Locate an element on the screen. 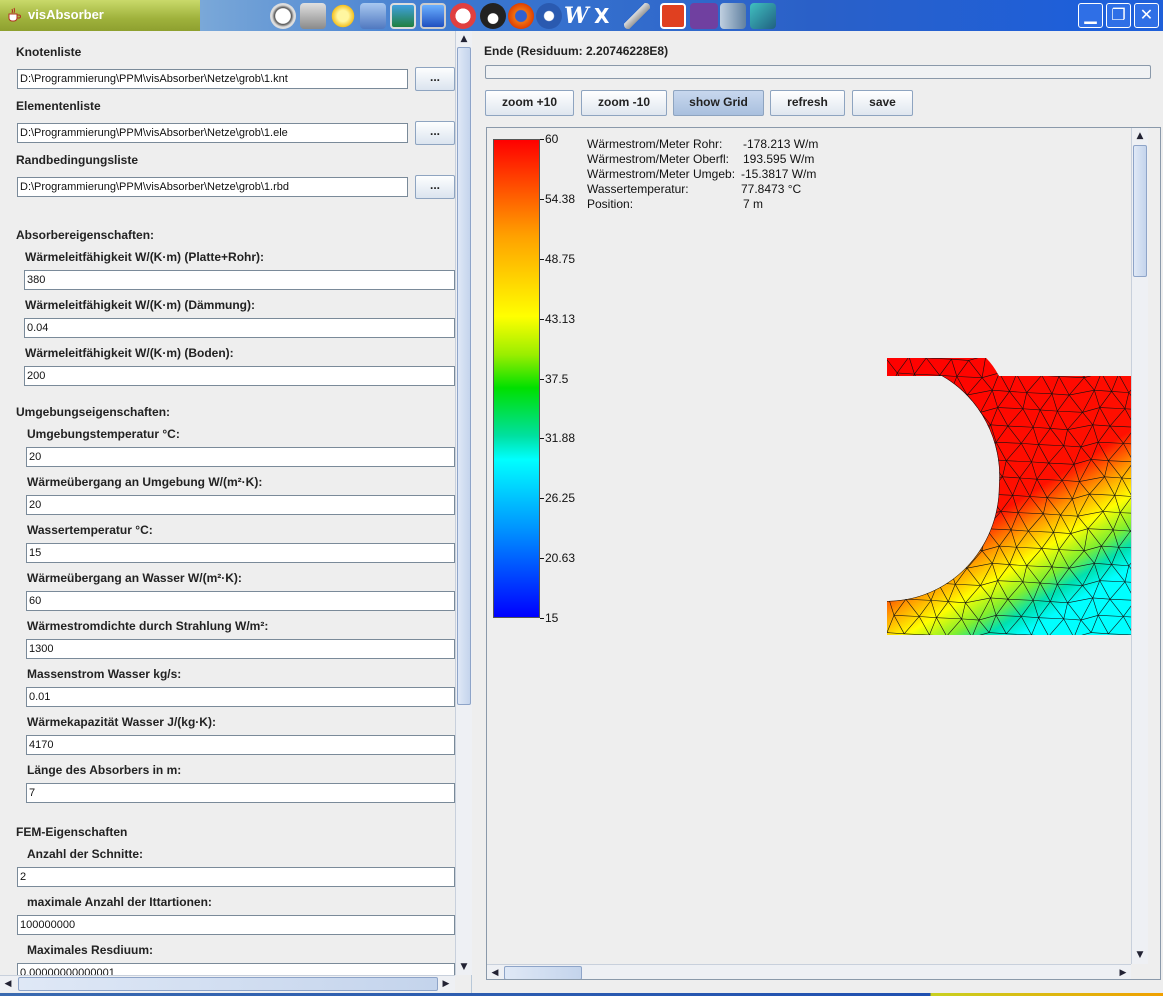  settings-horizontal-thumb is located at coordinates (228, 984).